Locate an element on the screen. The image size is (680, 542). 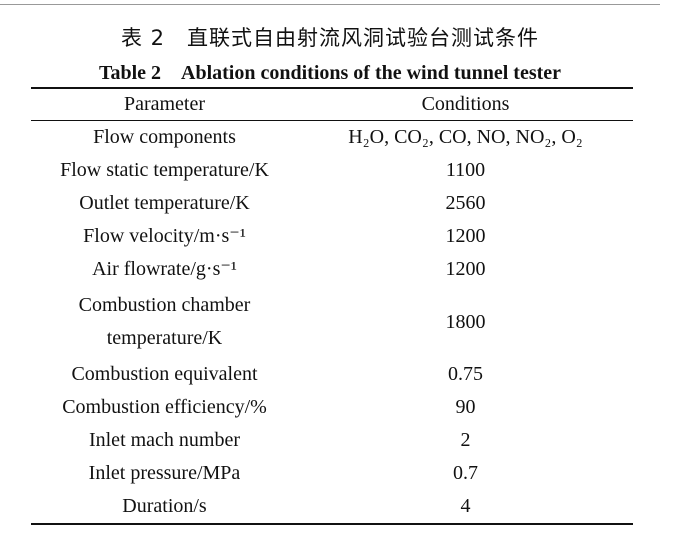
table-row: Air flowrate/g·s⁻¹ 1200 is located at coordinates (332, 269).